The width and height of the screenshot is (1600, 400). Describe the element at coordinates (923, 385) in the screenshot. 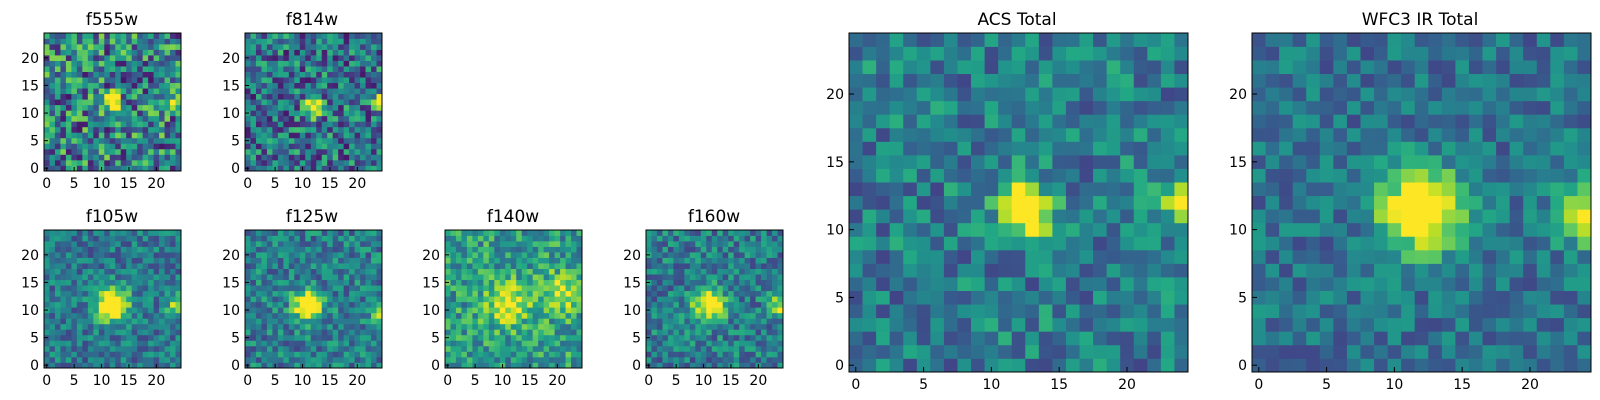

I see `x-tick-label: 5` at that location.